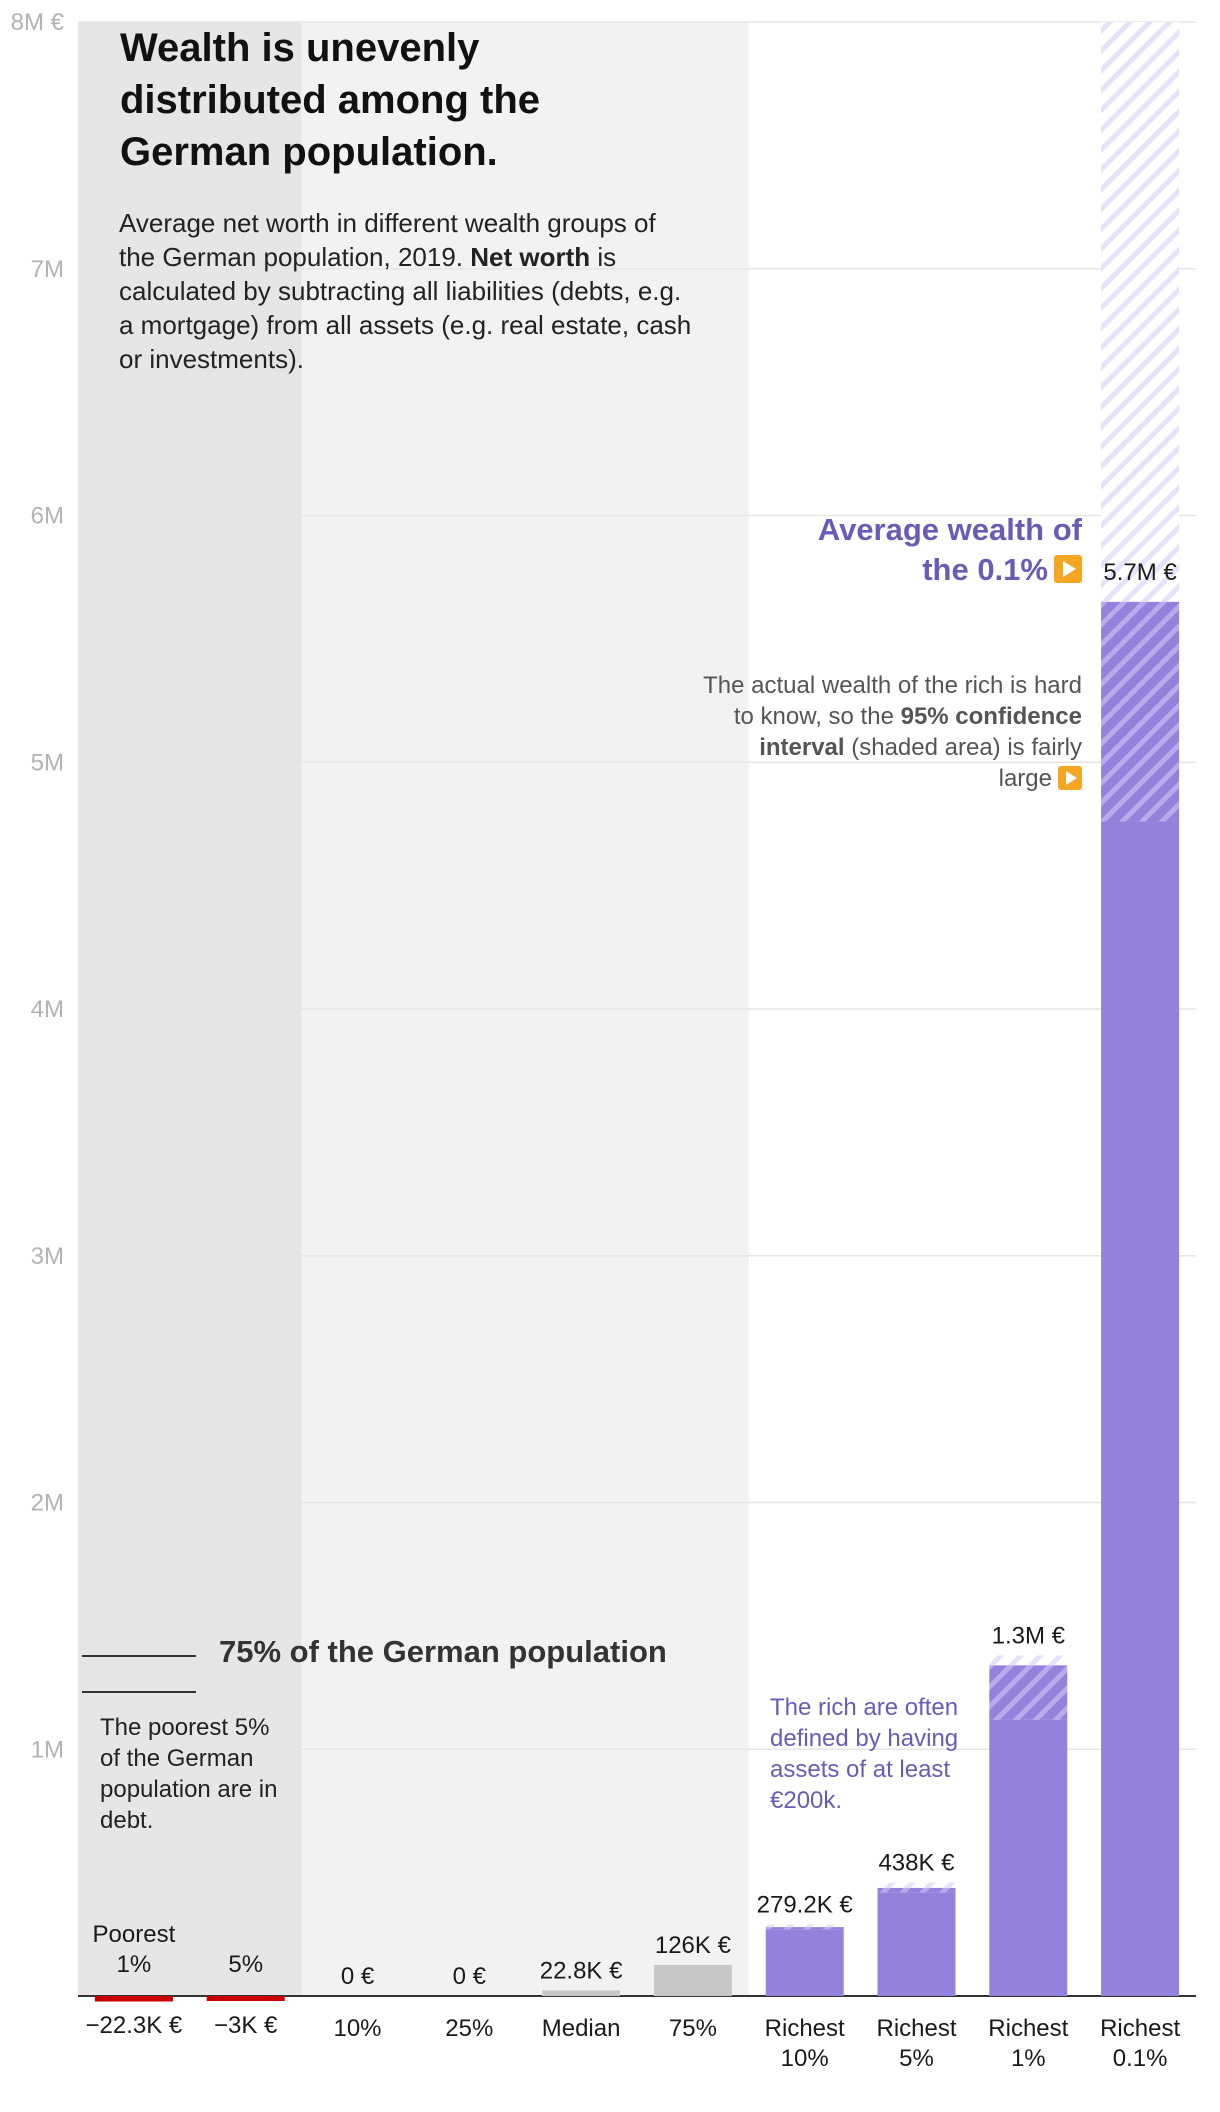 The image size is (1220, 2112). What do you see at coordinates (47, 762) in the screenshot?
I see `y-tick-label: 5M` at bounding box center [47, 762].